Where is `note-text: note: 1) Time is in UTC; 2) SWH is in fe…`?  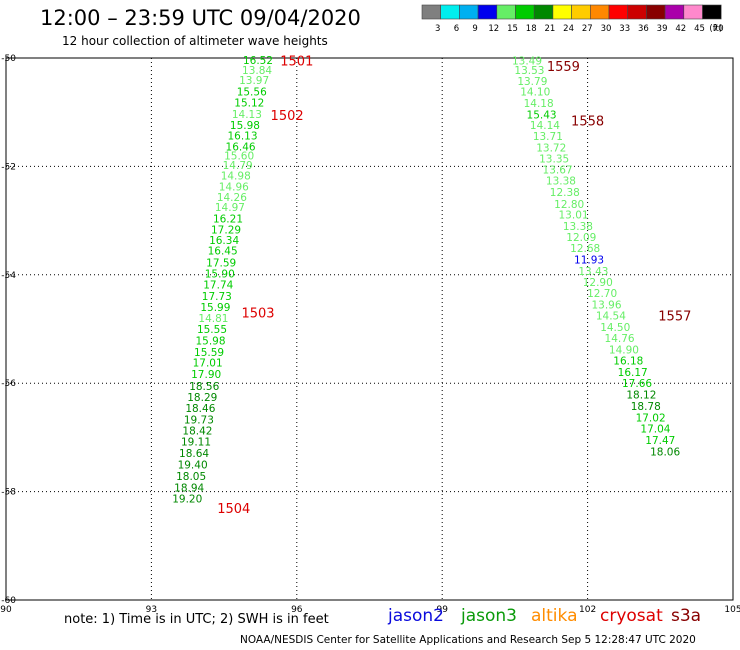
note-text: note: 1) Time is in UTC; 2) SWH is in fe… is located at coordinates (196, 619).